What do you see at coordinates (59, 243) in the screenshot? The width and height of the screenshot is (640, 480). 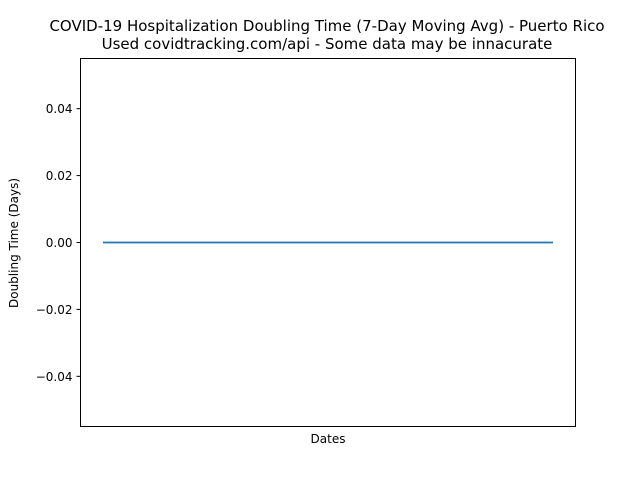 I see `y-tick-label: 0.00` at bounding box center [59, 243].